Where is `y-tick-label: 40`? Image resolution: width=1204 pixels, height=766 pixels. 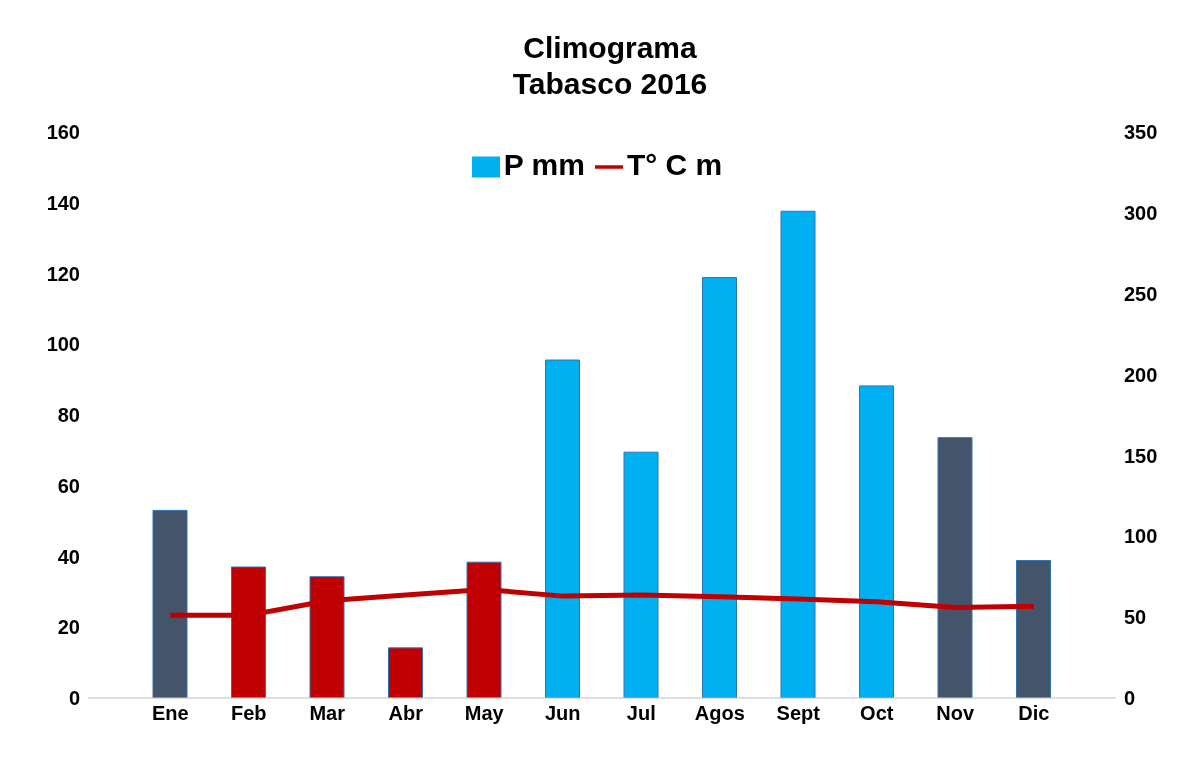
y-tick-label: 40 is located at coordinates (68, 556).